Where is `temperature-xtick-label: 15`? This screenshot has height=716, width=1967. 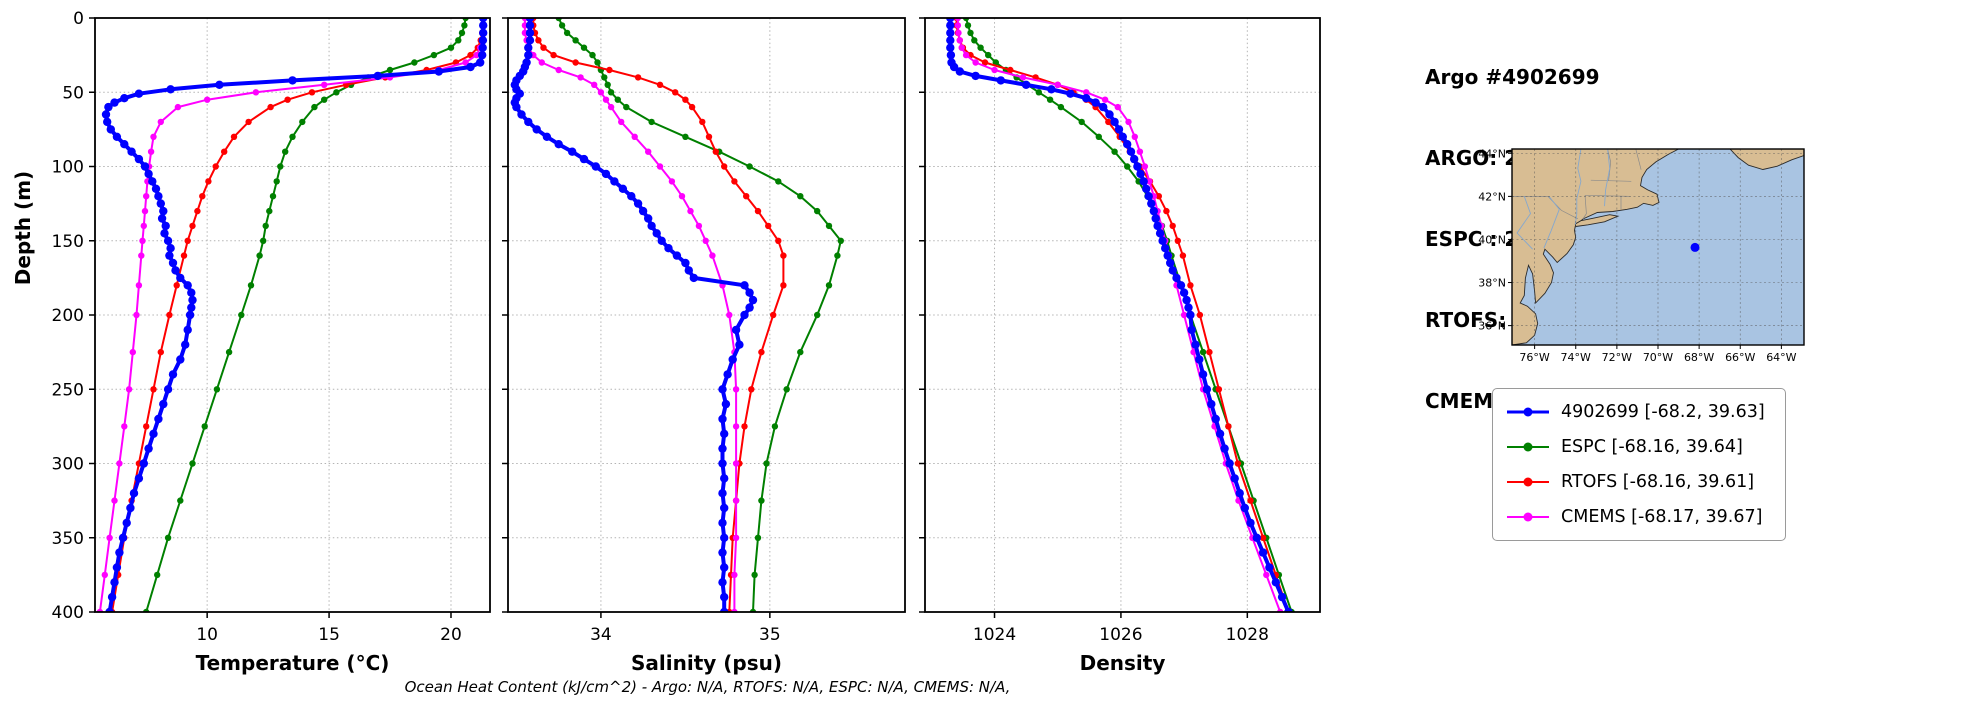
temperature-xtick-label: 15 is located at coordinates (329, 635).